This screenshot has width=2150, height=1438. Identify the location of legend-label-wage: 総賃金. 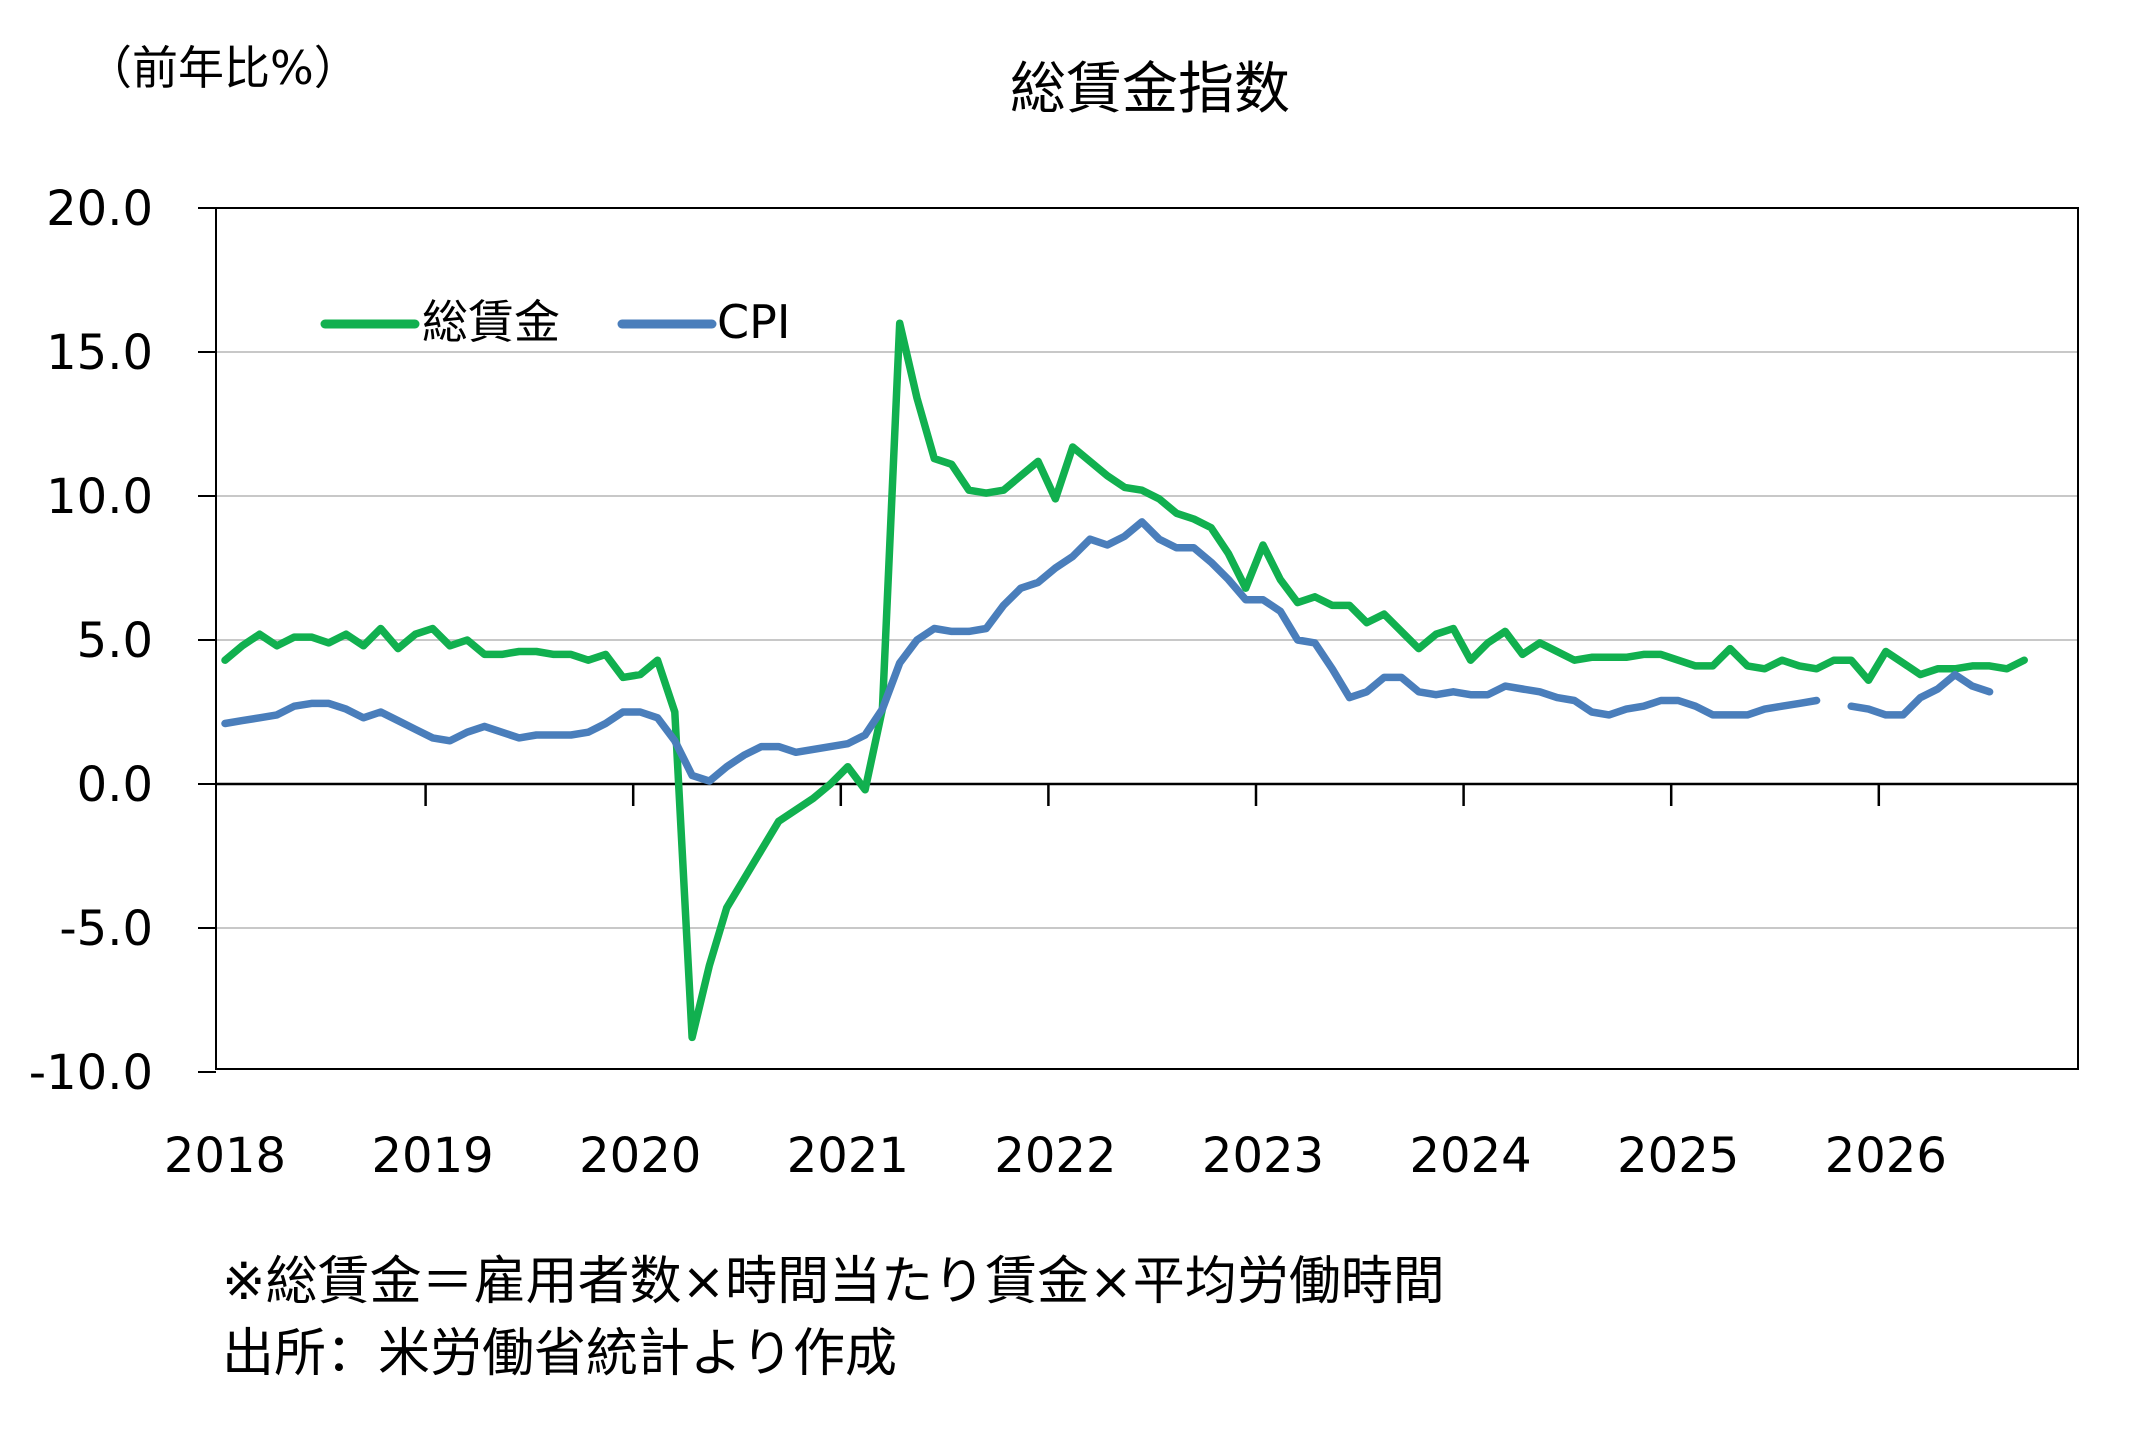
(491, 322).